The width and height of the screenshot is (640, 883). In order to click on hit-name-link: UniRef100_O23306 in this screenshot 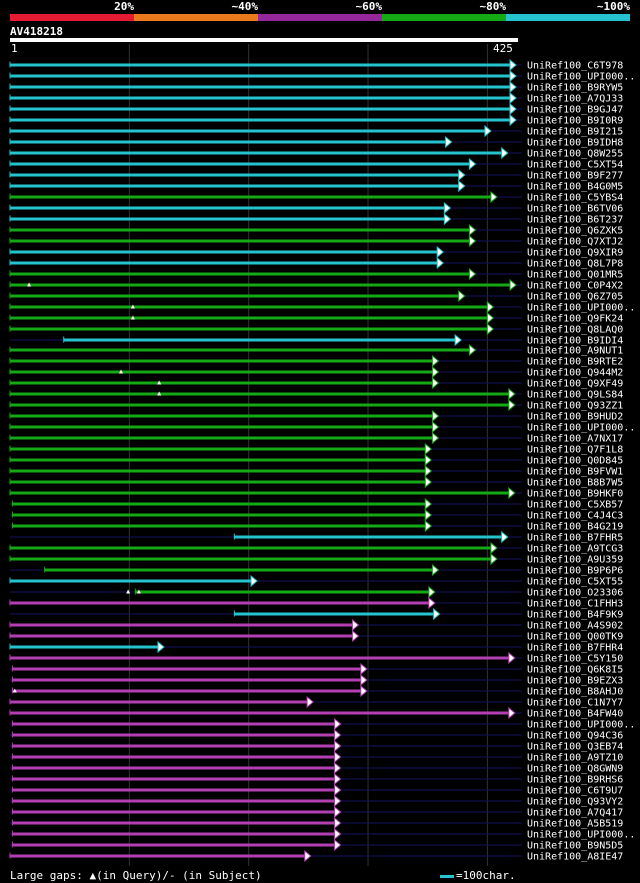, I will do `click(575, 593)`.